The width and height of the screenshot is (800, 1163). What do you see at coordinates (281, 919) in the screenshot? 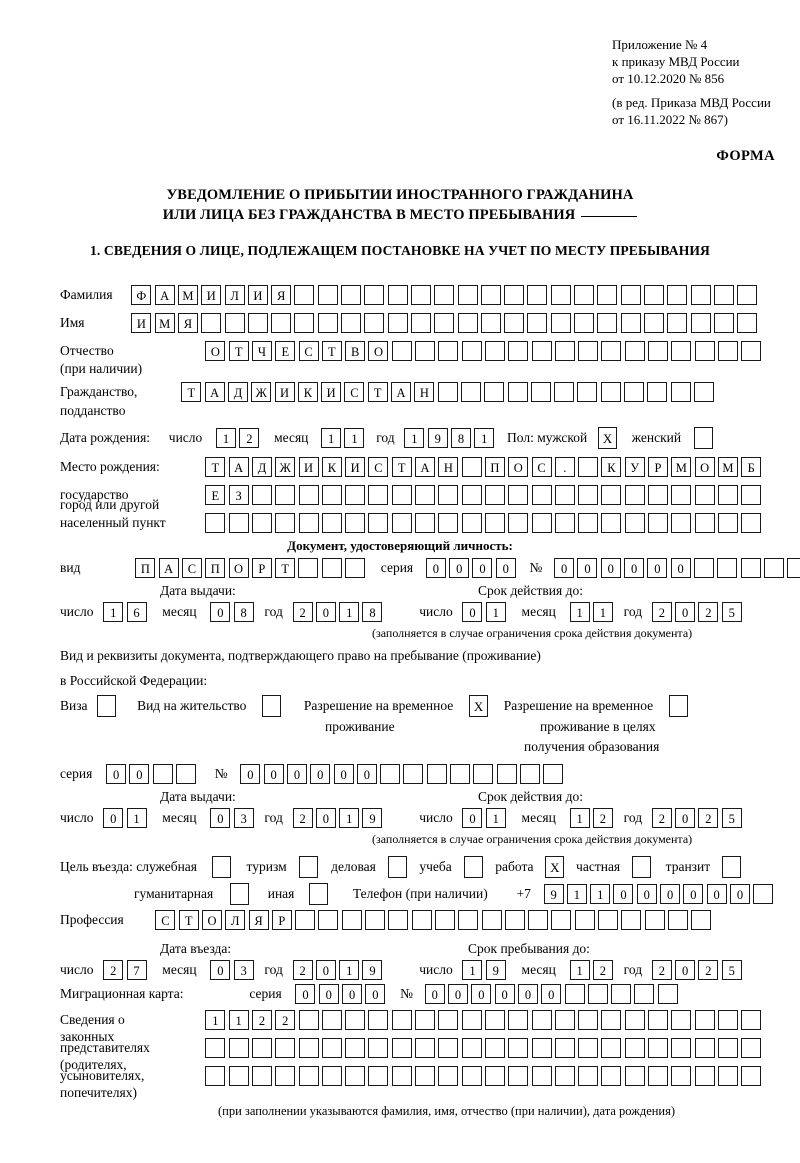
I see `char-cell: Р` at bounding box center [281, 919].